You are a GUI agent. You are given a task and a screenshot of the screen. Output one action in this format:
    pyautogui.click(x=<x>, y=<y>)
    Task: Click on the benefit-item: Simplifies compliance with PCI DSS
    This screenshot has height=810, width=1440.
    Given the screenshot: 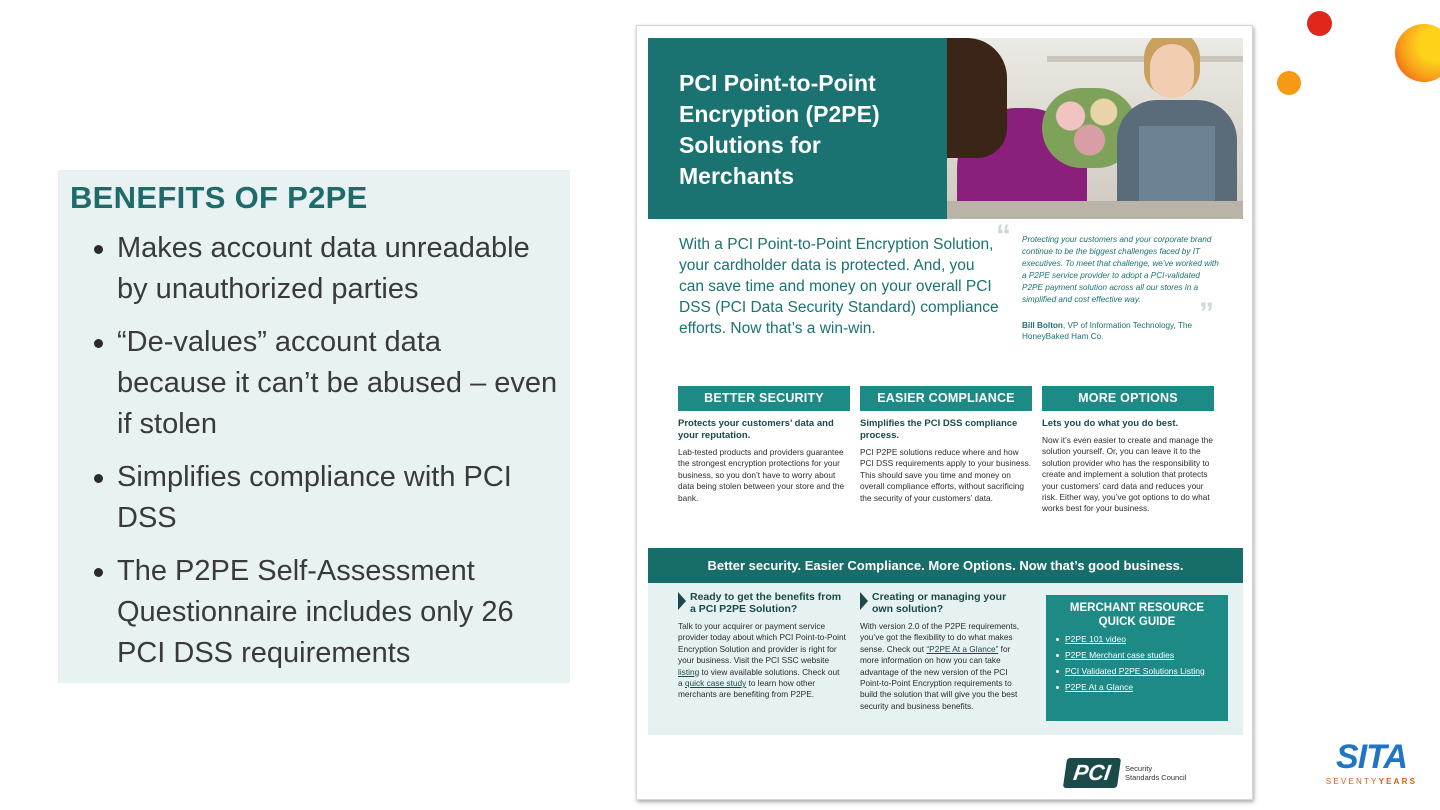 What is the action you would take?
    pyautogui.click(x=325, y=498)
    